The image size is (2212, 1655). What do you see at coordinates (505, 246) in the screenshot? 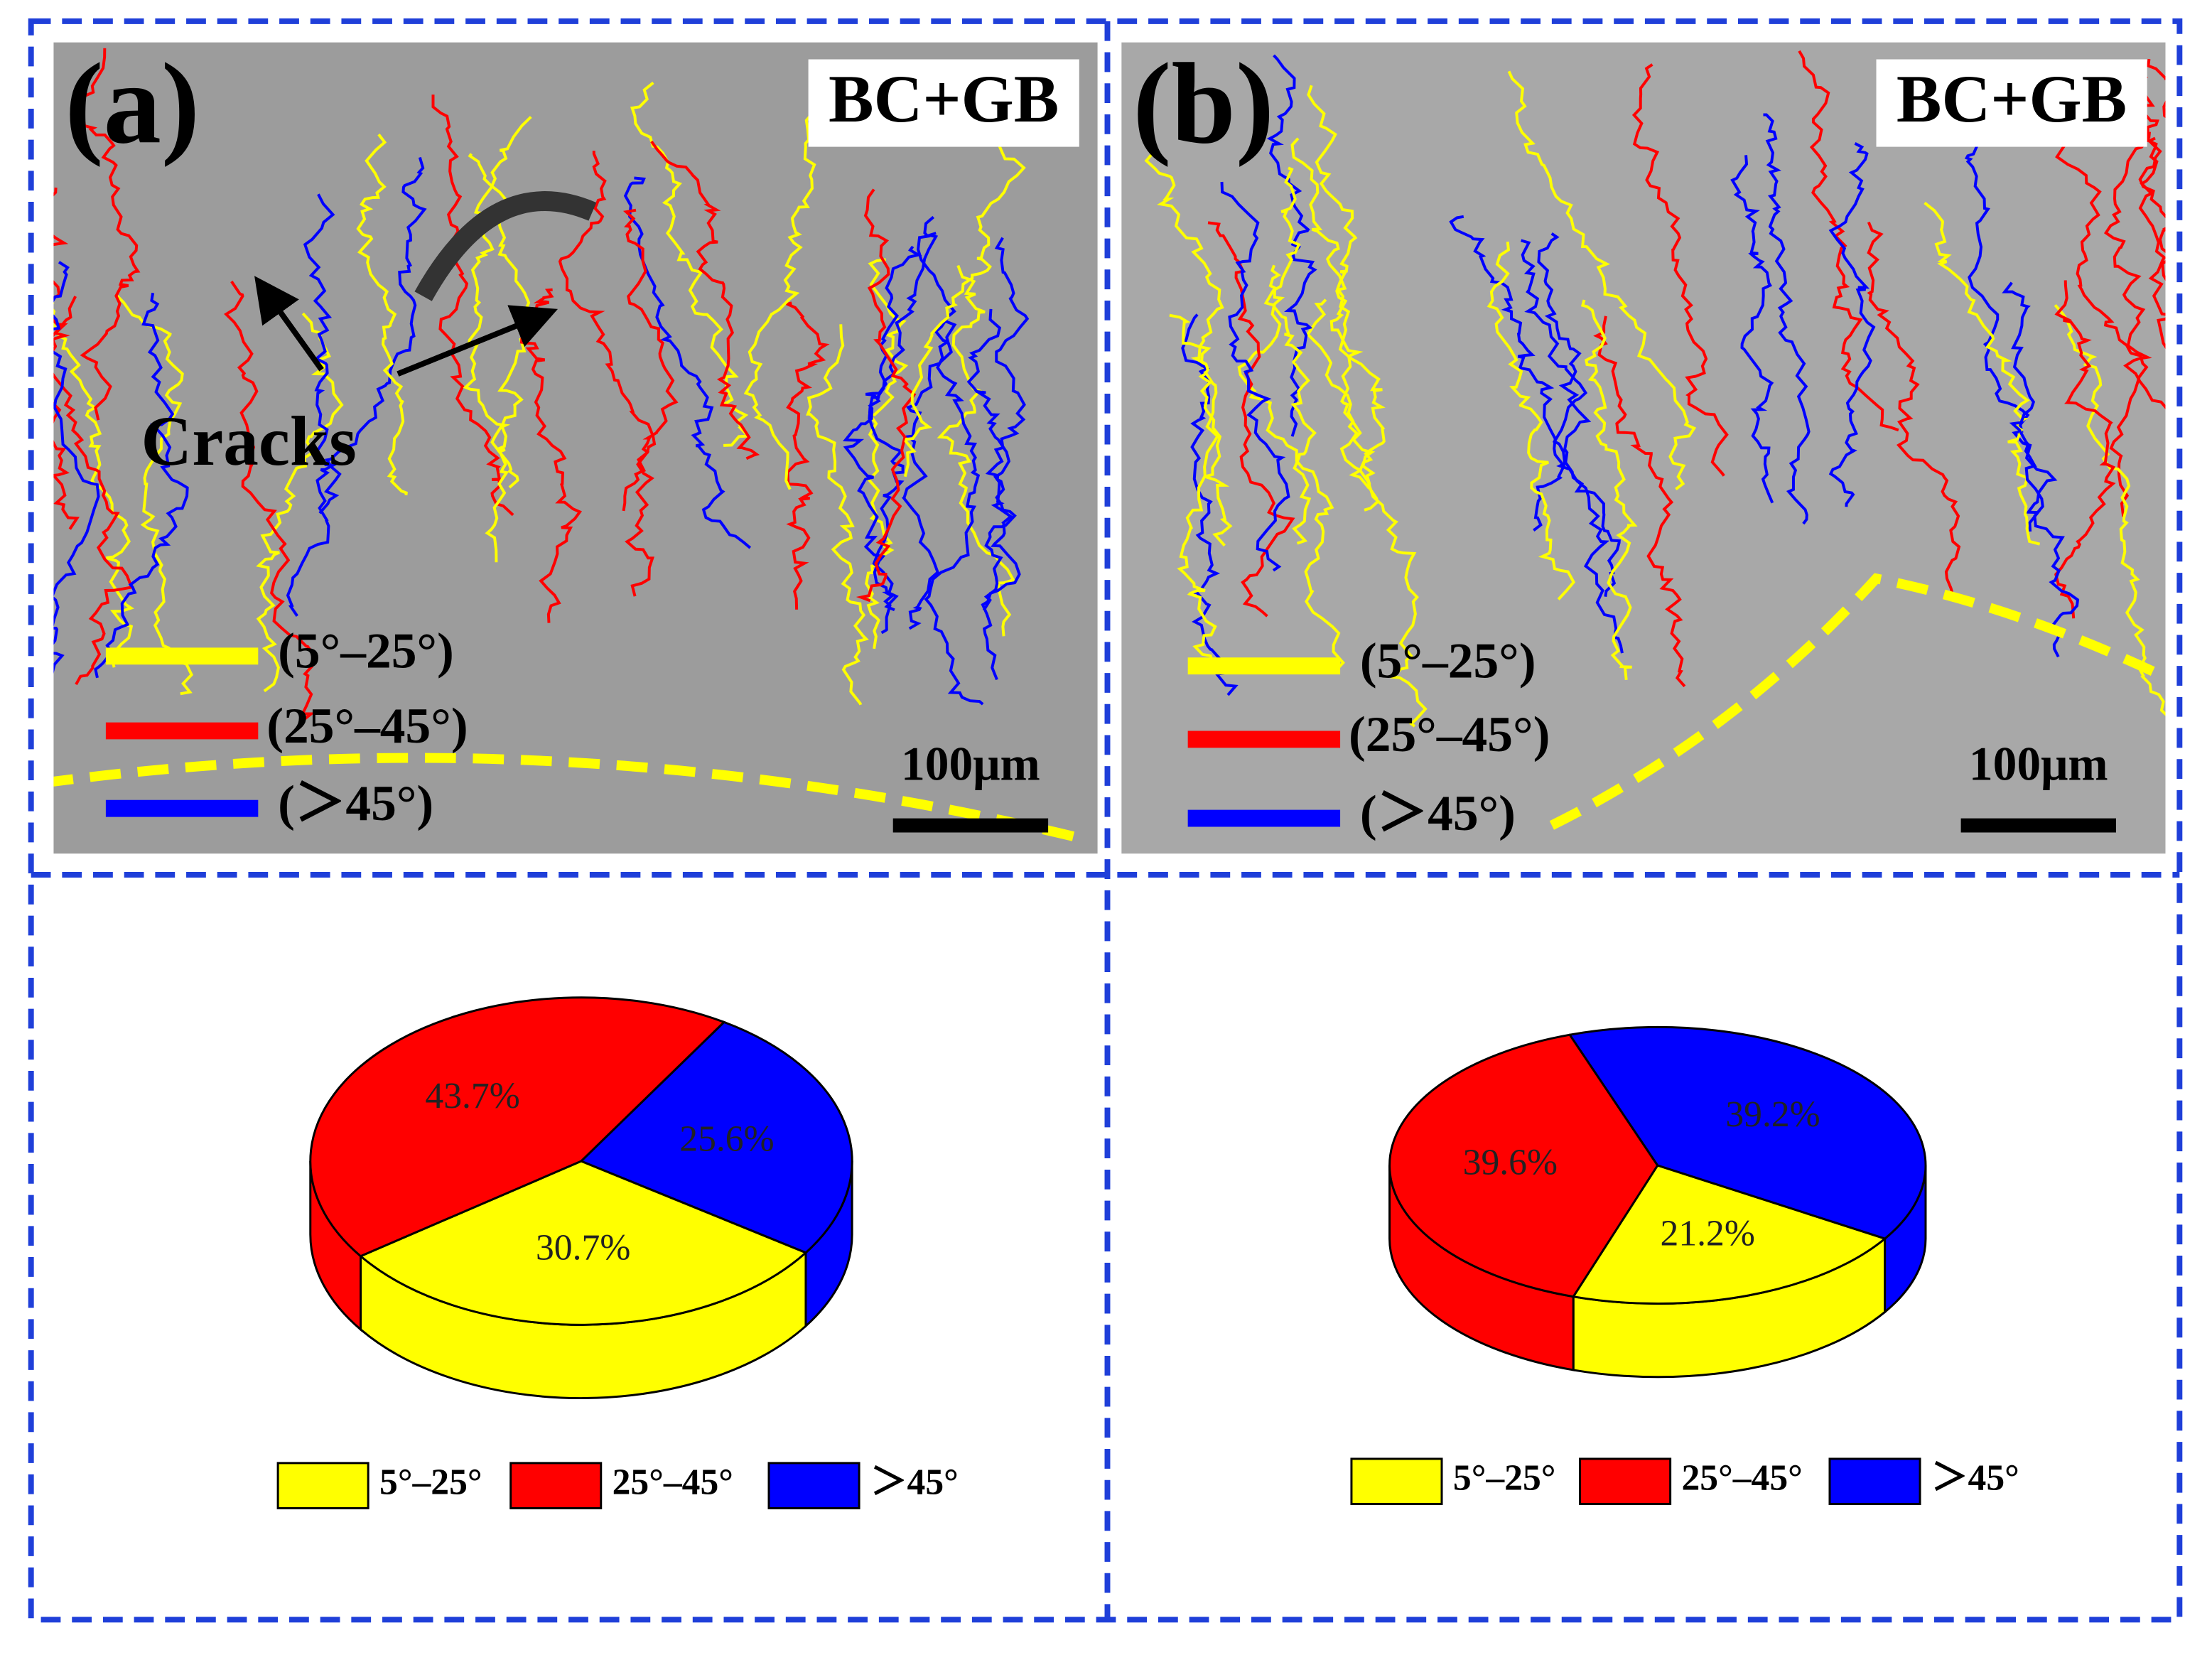
I see `crack` at bounding box center [505, 246].